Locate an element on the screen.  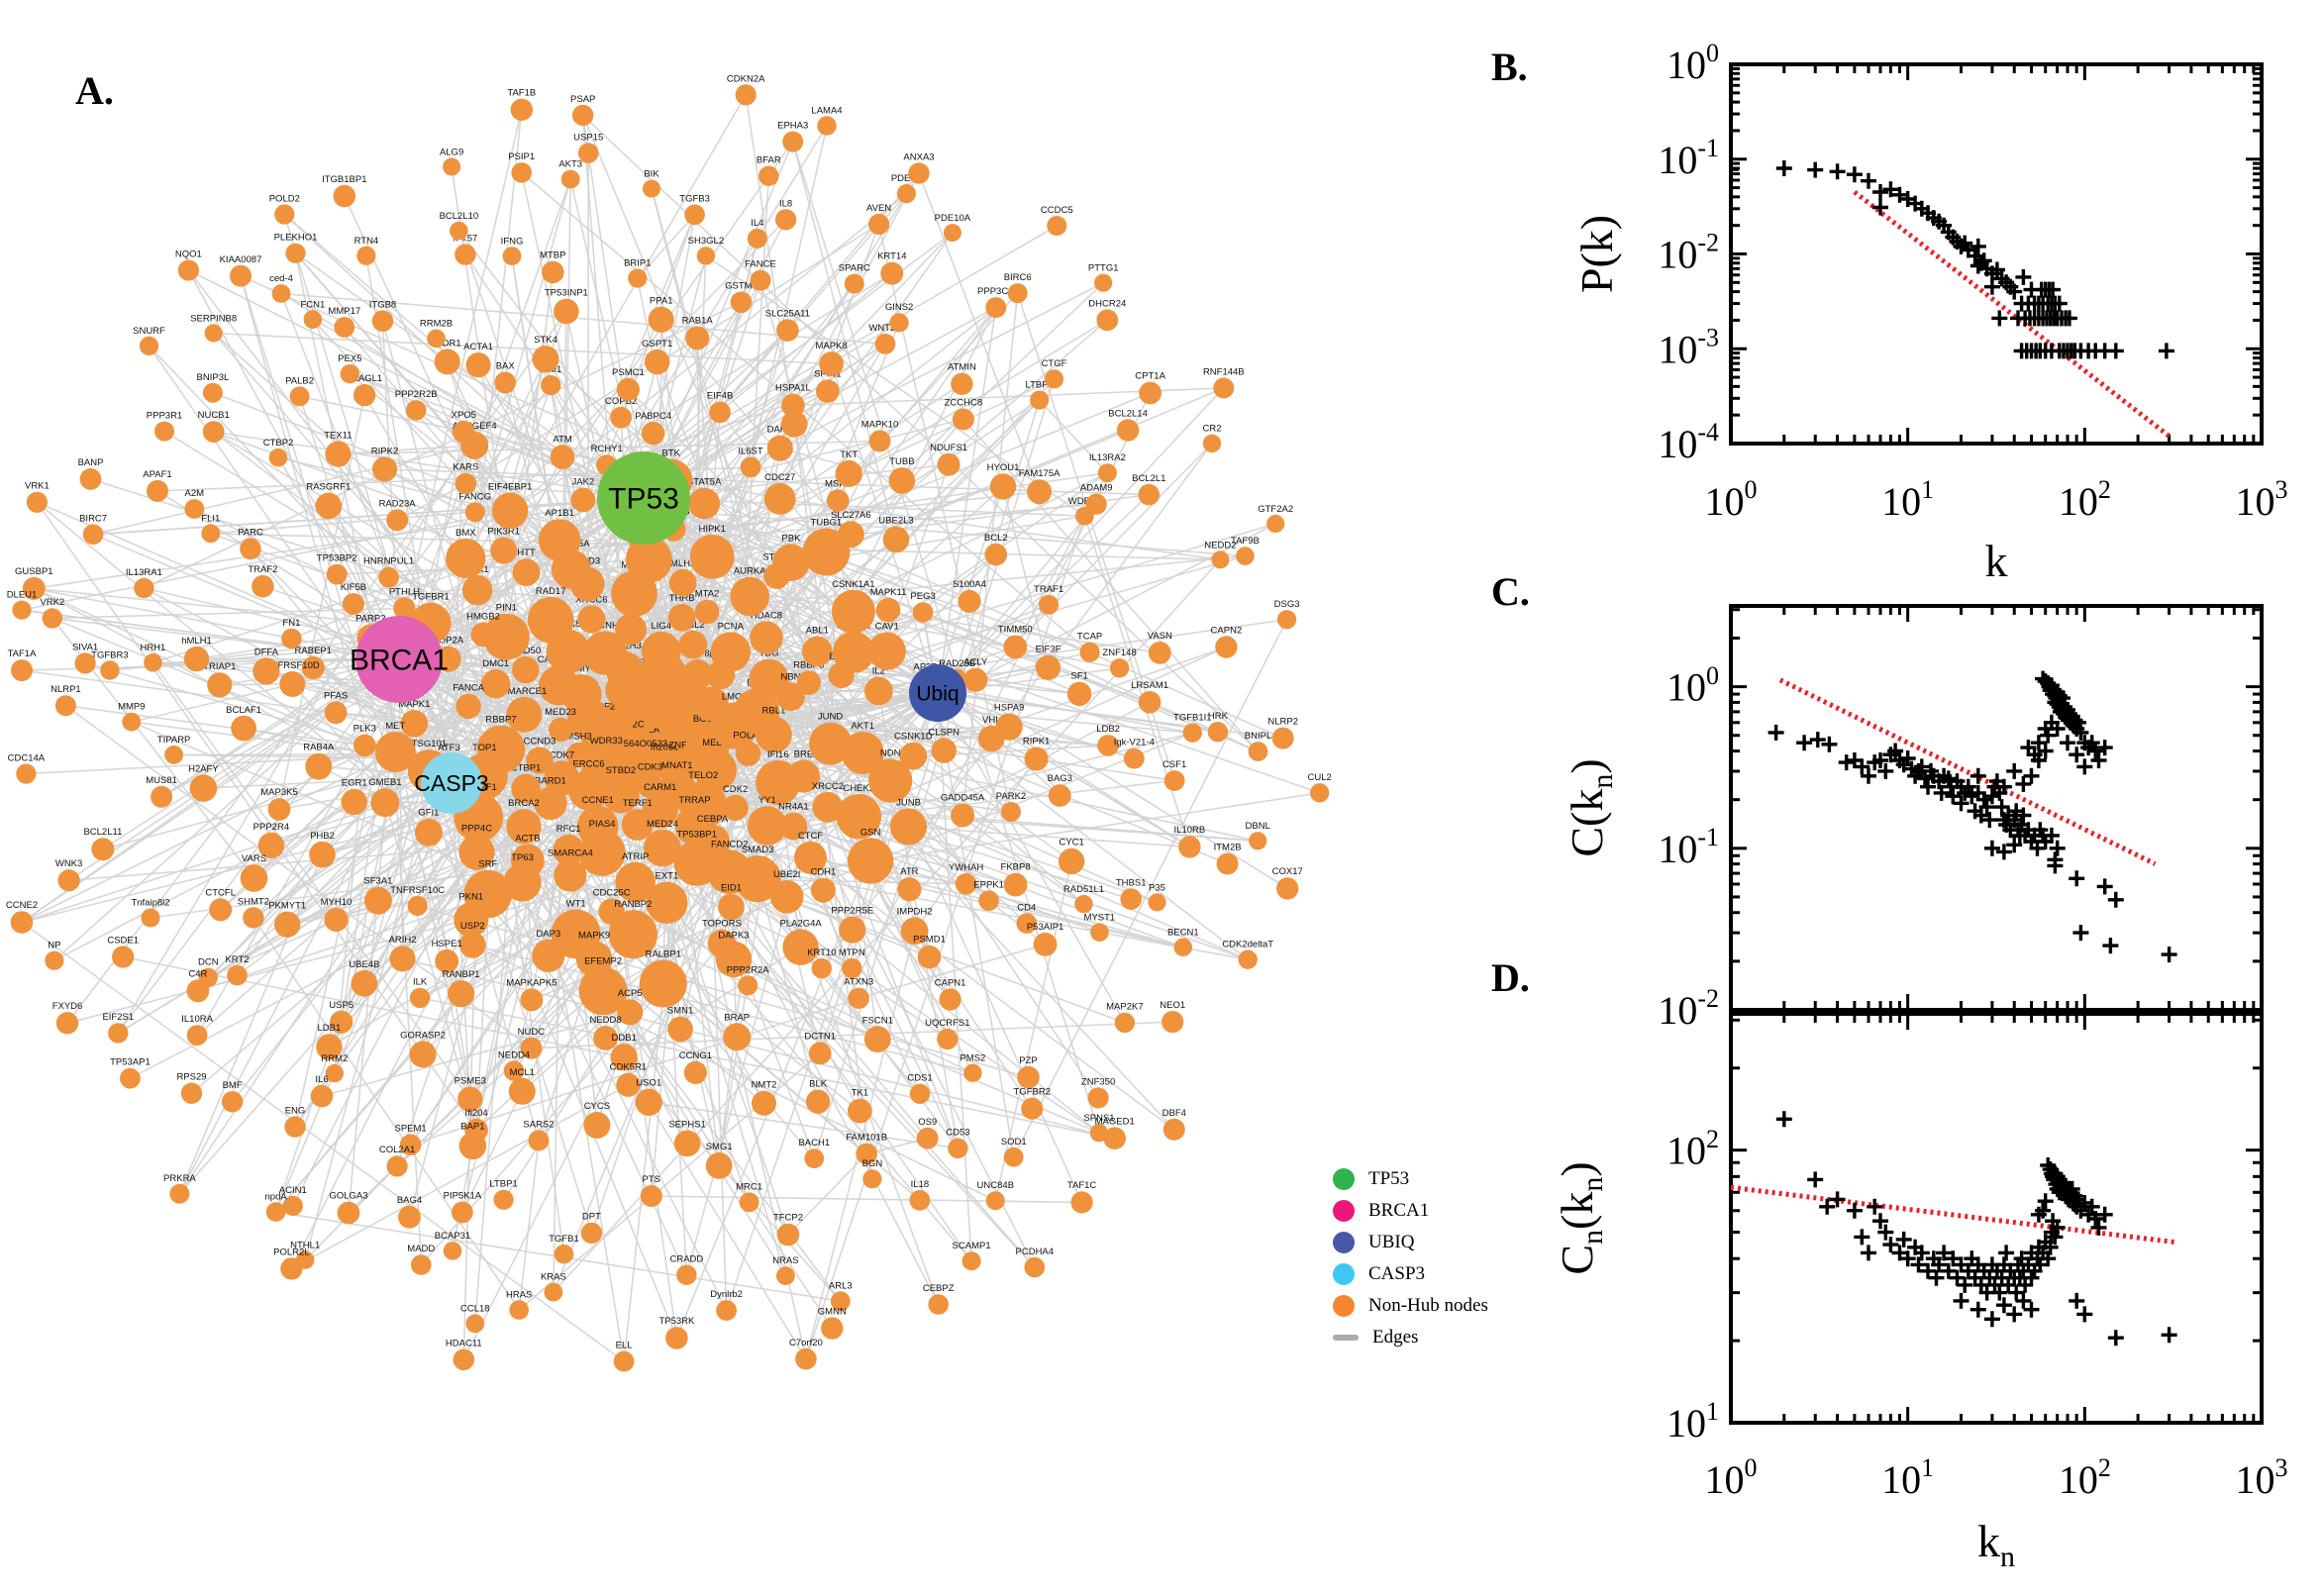
brca1-dot-icon is located at coordinates (1344, 1211).